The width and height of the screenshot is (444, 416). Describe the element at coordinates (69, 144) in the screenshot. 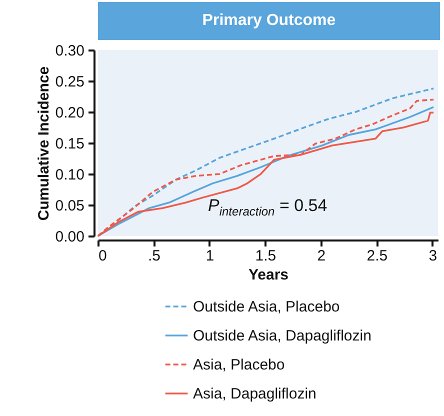

I see `y-tick-label: 0.15` at that location.